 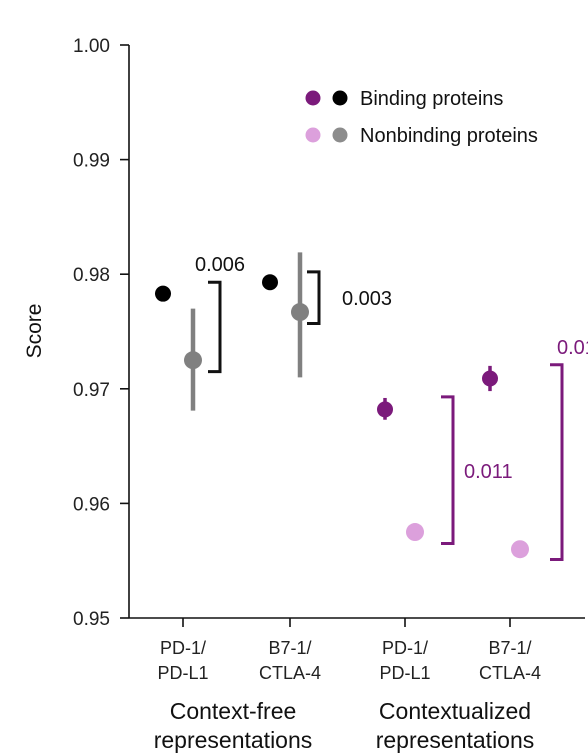 I want to click on y-axis-label: Score, so click(x=34, y=331).